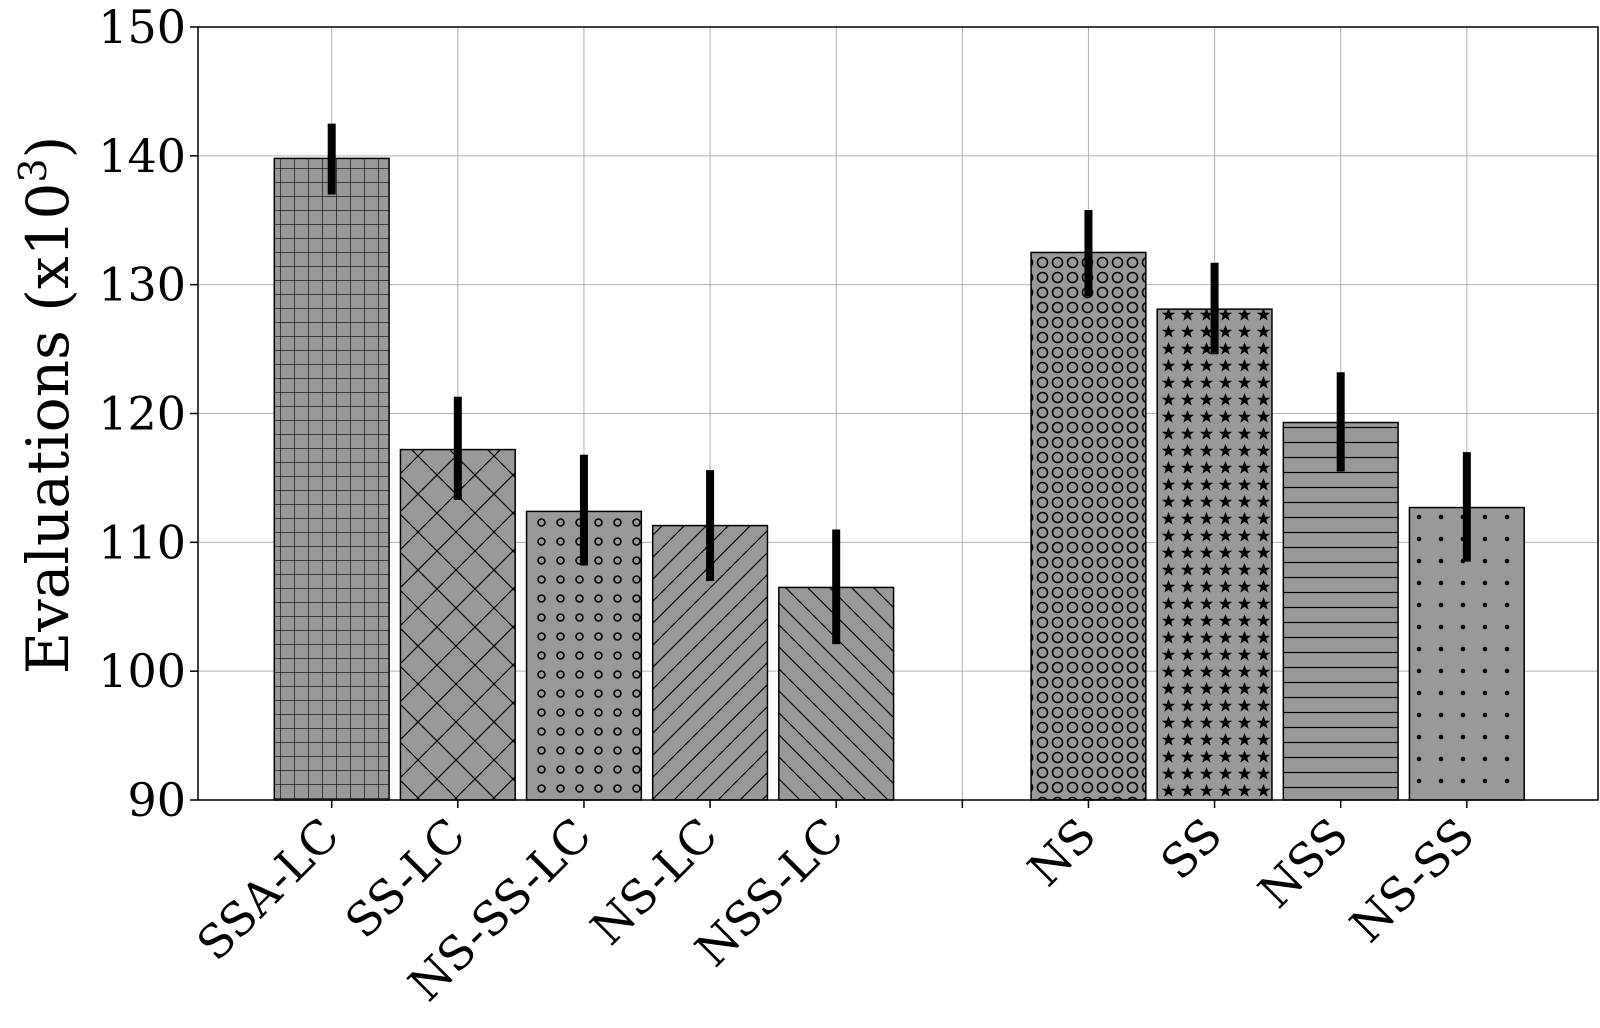  I want to click on y-tick-label: 140, so click(142, 156).